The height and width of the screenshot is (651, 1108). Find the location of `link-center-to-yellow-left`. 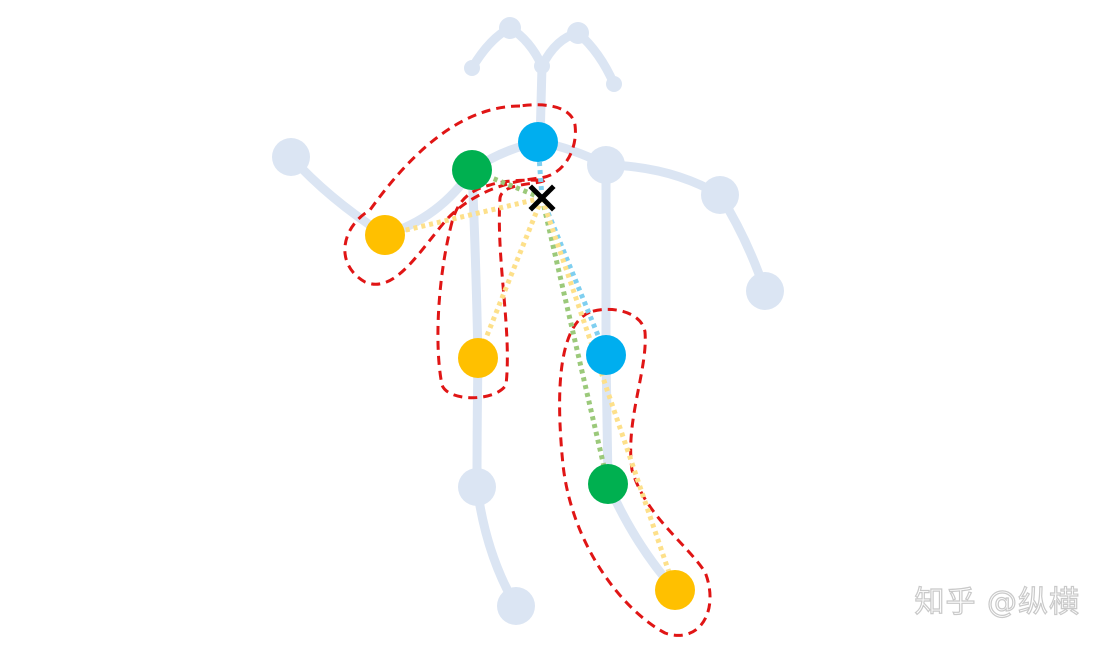

link-center-to-yellow-left is located at coordinates (463, 216).